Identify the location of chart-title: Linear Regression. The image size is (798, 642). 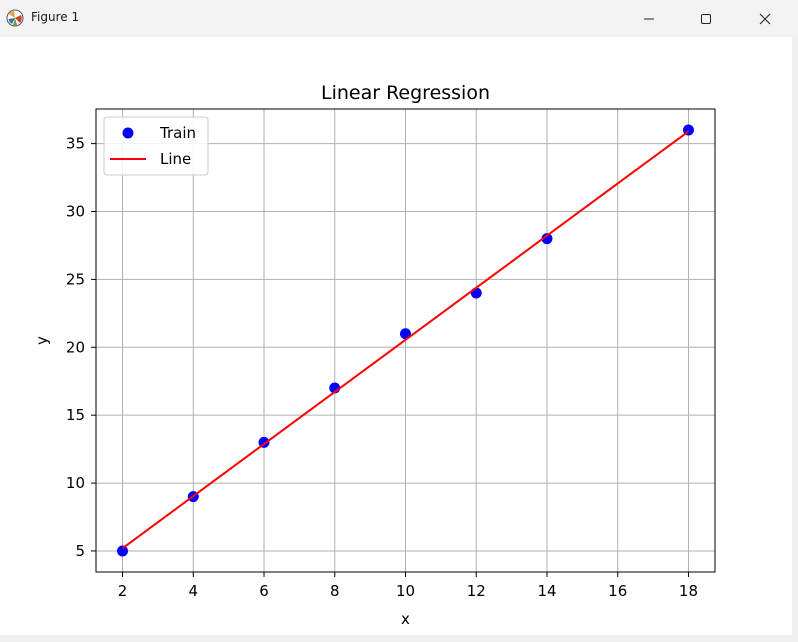
(405, 93).